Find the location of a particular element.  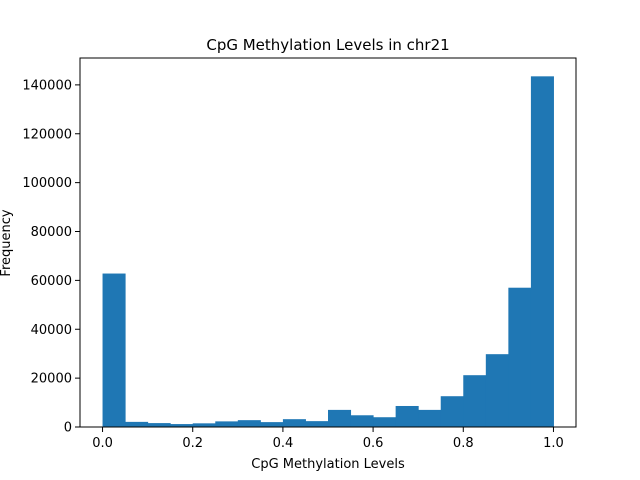

y-tick-label: 80000 is located at coordinates (51, 232).